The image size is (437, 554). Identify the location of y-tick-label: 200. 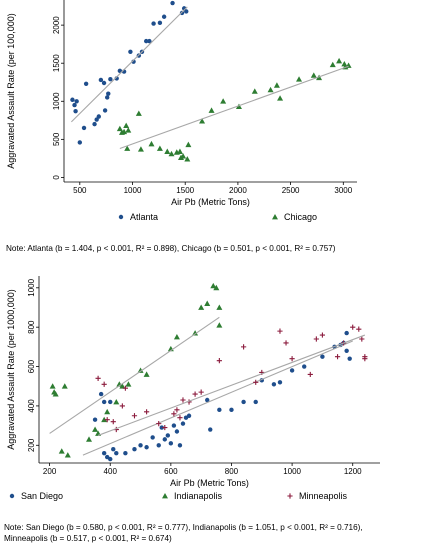
(31, 445).